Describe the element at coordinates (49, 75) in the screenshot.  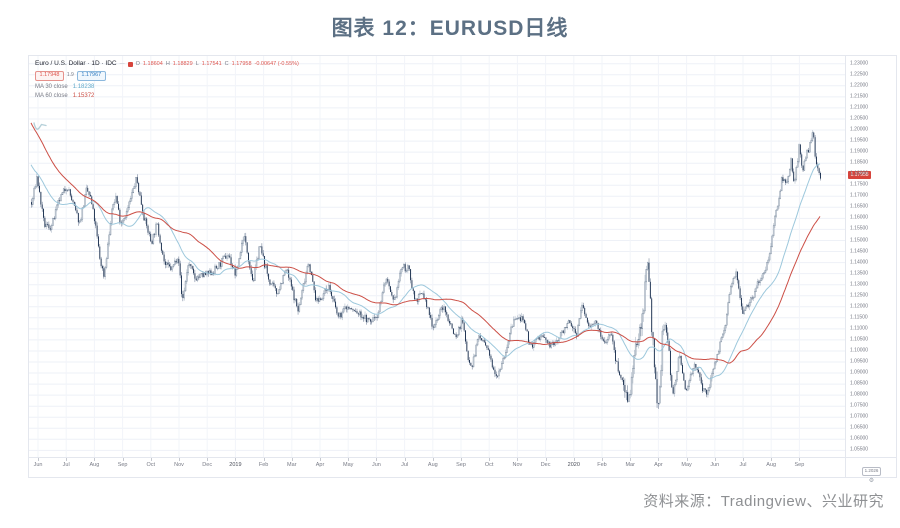
I see `sell-price-button: 1.17948` at that location.